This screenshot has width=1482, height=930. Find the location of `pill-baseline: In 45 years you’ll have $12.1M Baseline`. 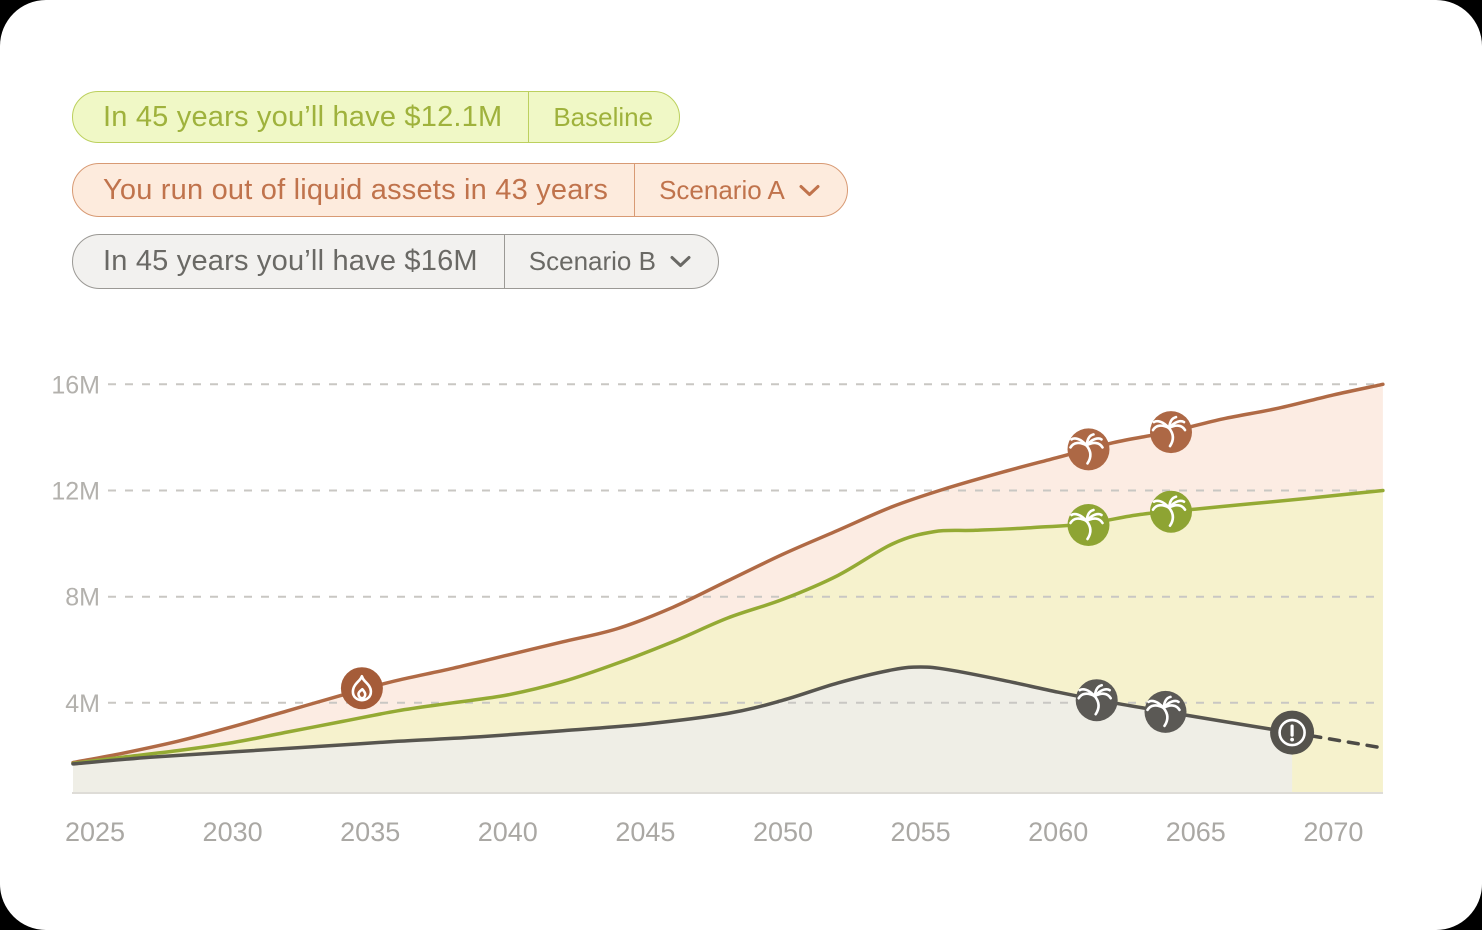

pill-baseline: In 45 years you’ll have $12.1M Baseline is located at coordinates (376, 117).